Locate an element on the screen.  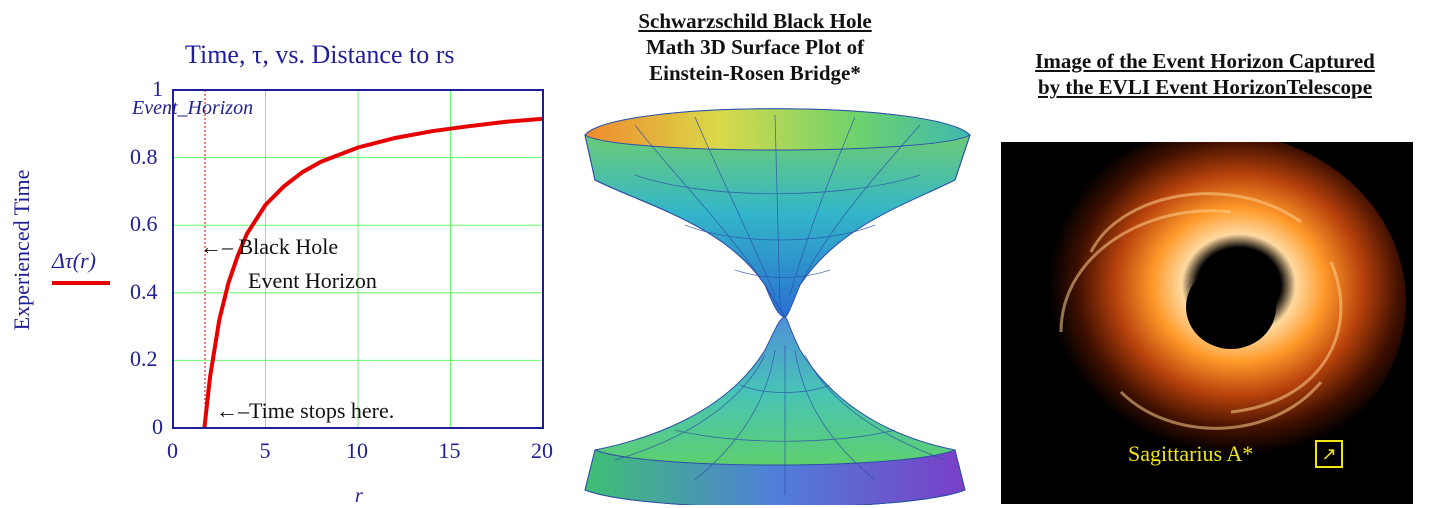
right-title-line2: by the EVLI Event HorizonTelescope is located at coordinates (1205, 87).